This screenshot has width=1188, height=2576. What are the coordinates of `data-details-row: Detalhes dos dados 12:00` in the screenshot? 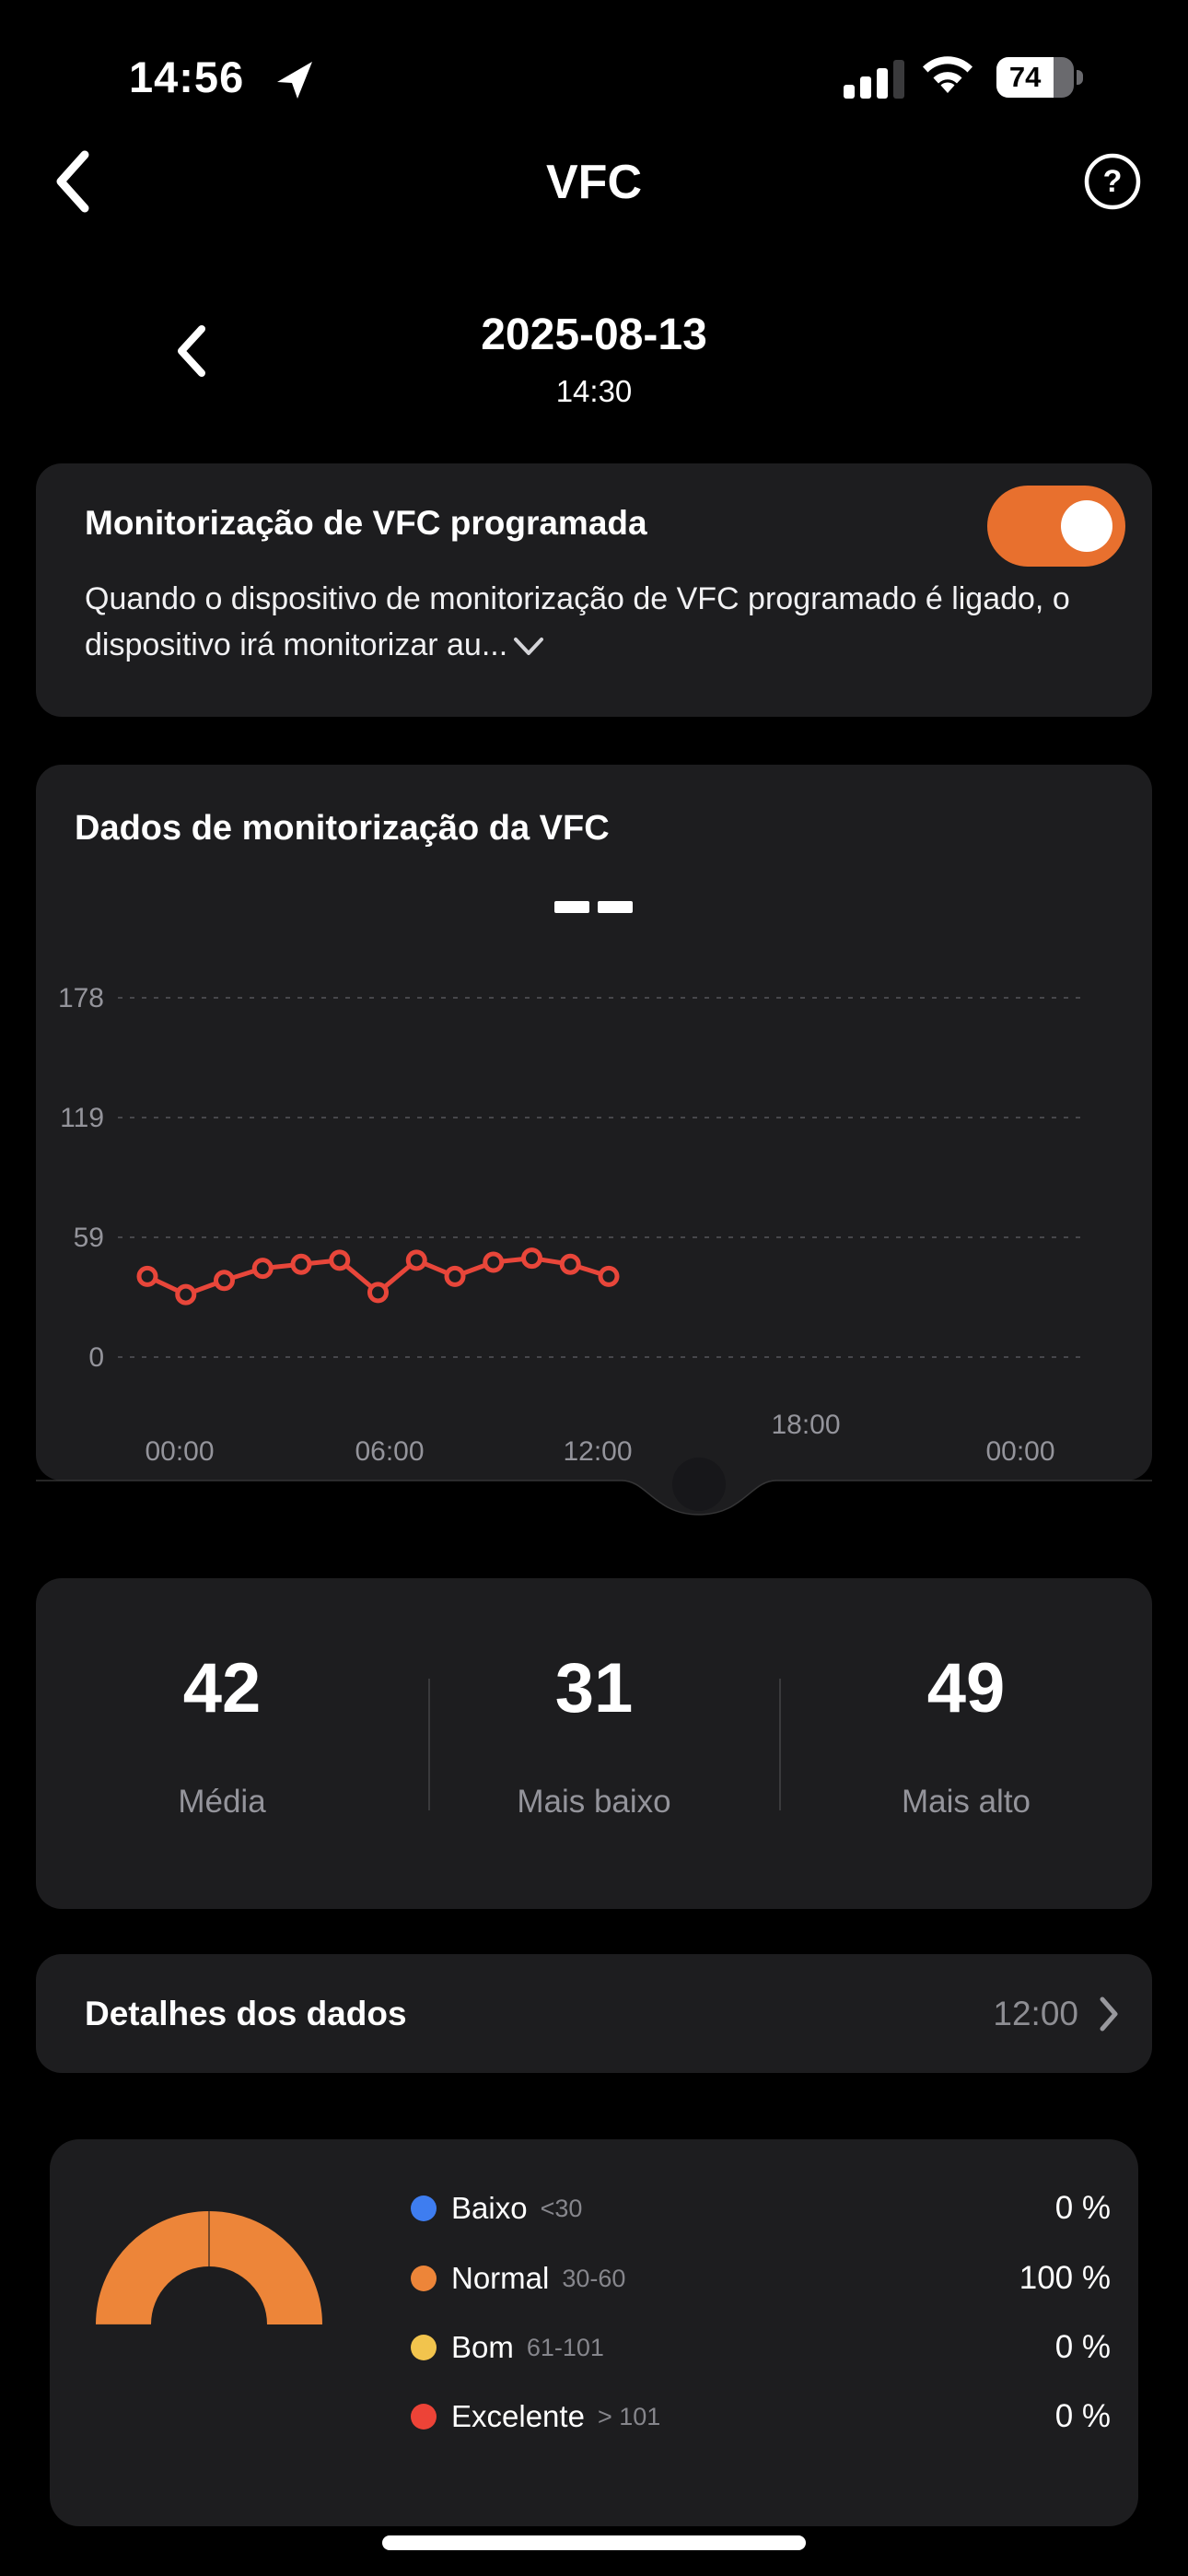 It's located at (594, 2014).